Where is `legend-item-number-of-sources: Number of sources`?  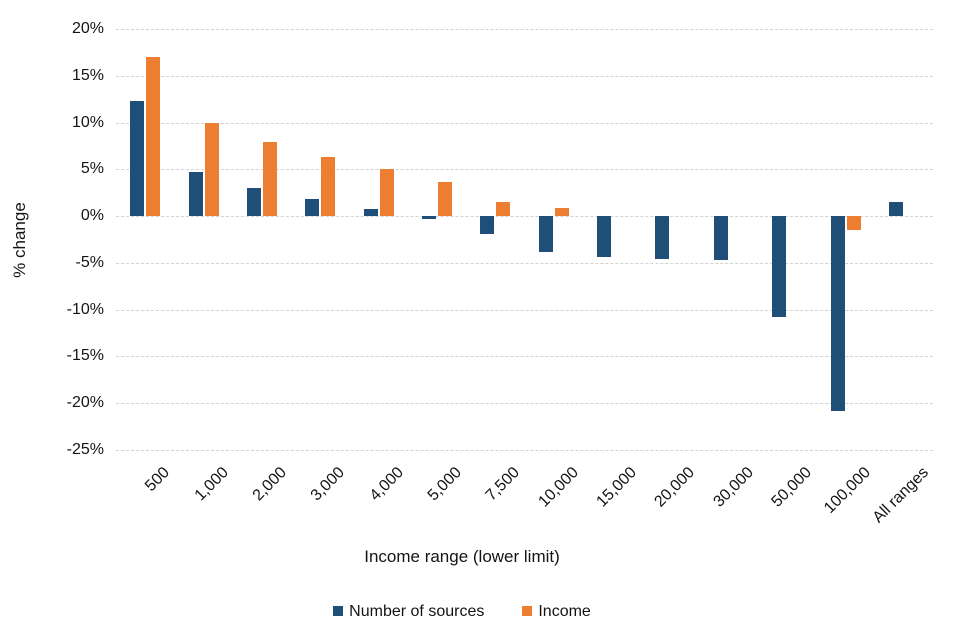 legend-item-number-of-sources: Number of sources is located at coordinates (408, 612).